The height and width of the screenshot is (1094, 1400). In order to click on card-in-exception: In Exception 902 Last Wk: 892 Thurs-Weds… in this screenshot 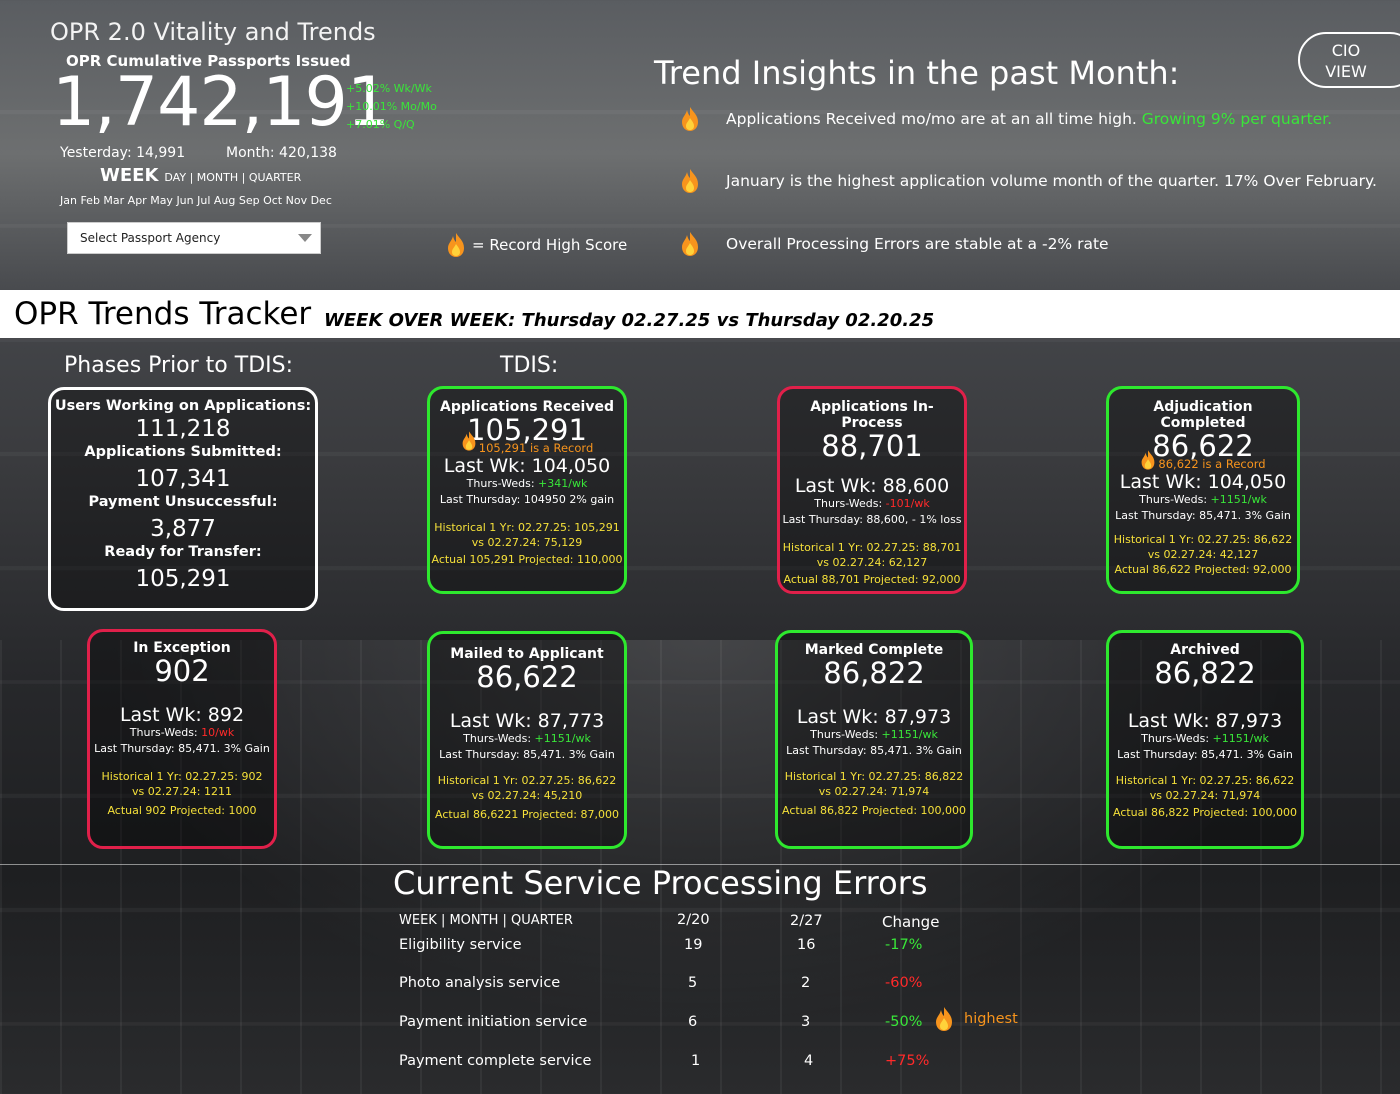, I will do `click(182, 739)`.